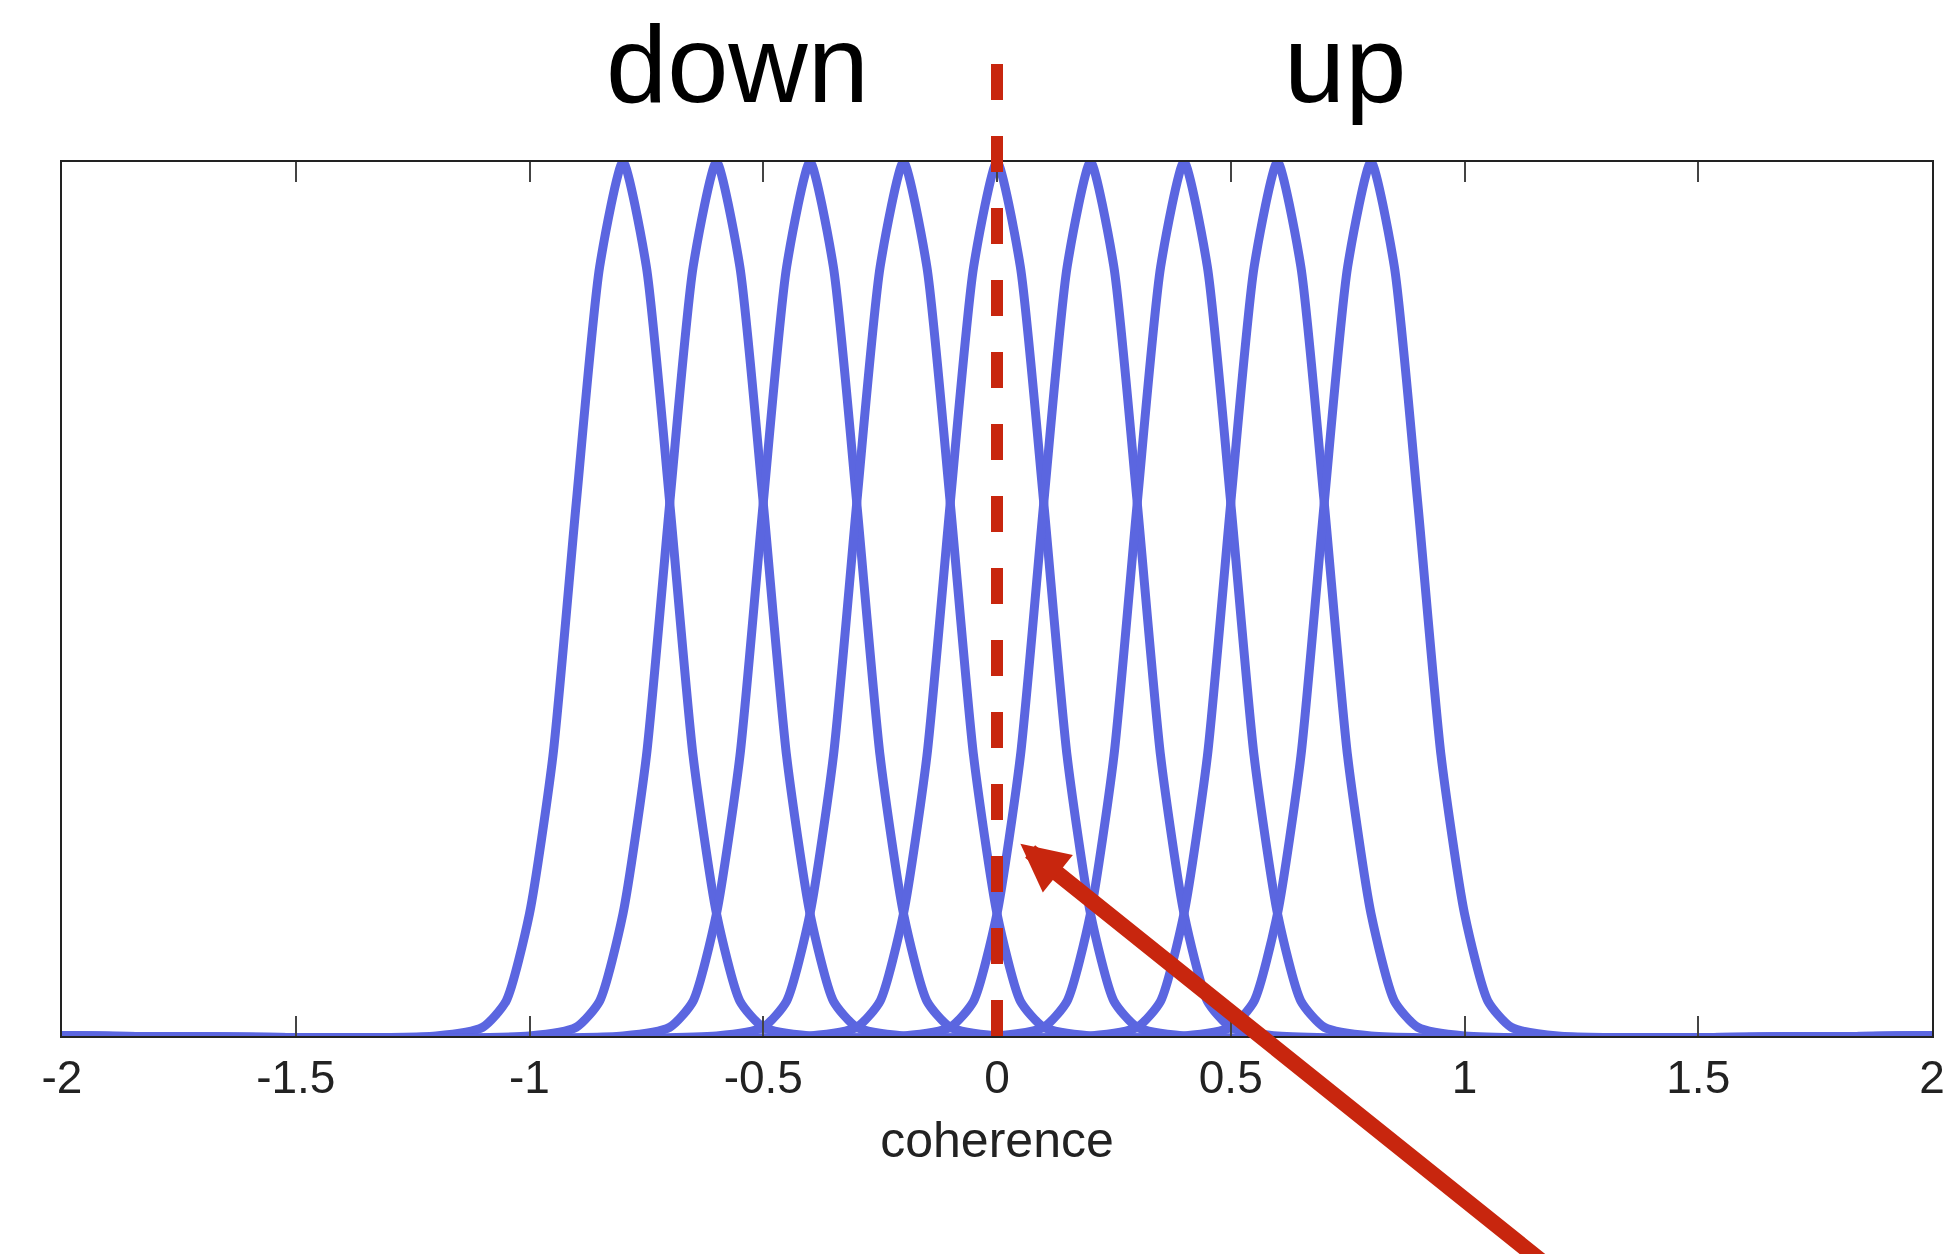  I want to click on x-tick-label: 2, so click(1932, 1077).